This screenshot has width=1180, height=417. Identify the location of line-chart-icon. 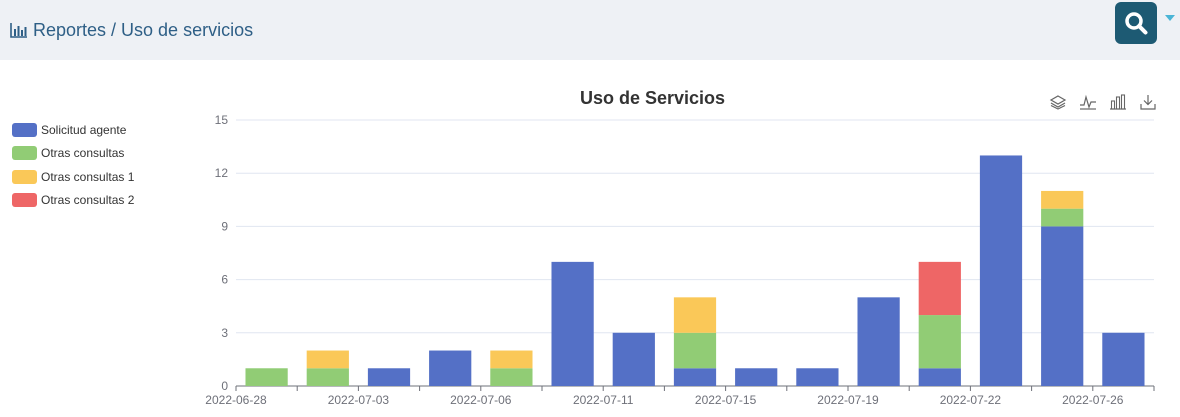
(1088, 102).